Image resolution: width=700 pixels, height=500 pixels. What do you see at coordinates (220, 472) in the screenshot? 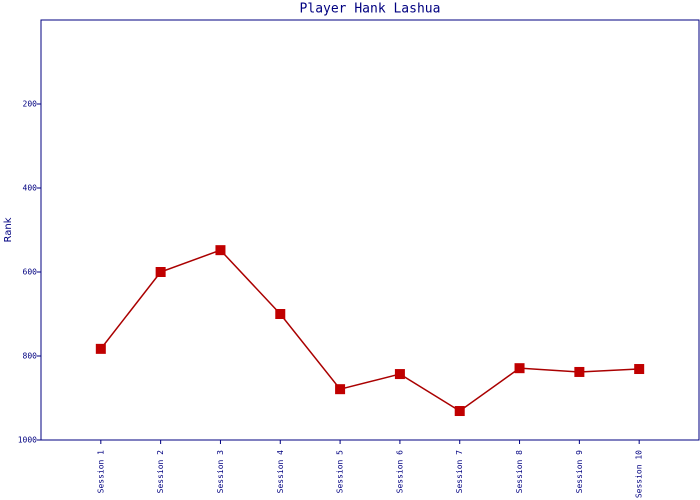
I see `x-tick-label: Session 3` at bounding box center [220, 472].